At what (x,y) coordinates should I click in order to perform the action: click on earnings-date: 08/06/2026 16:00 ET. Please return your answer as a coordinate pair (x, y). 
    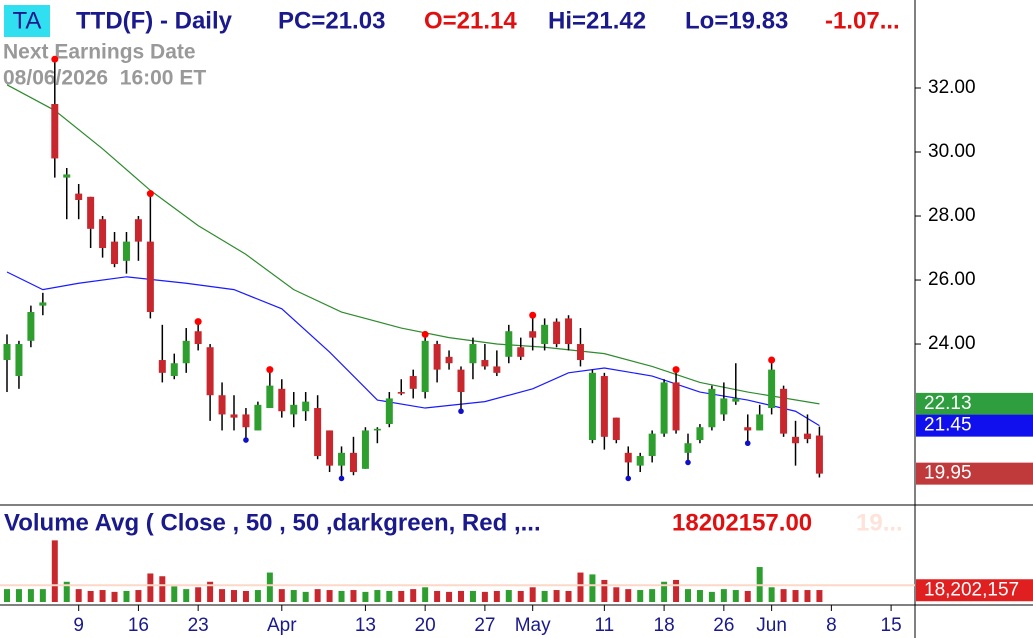
    Looking at the image, I should click on (104, 78).